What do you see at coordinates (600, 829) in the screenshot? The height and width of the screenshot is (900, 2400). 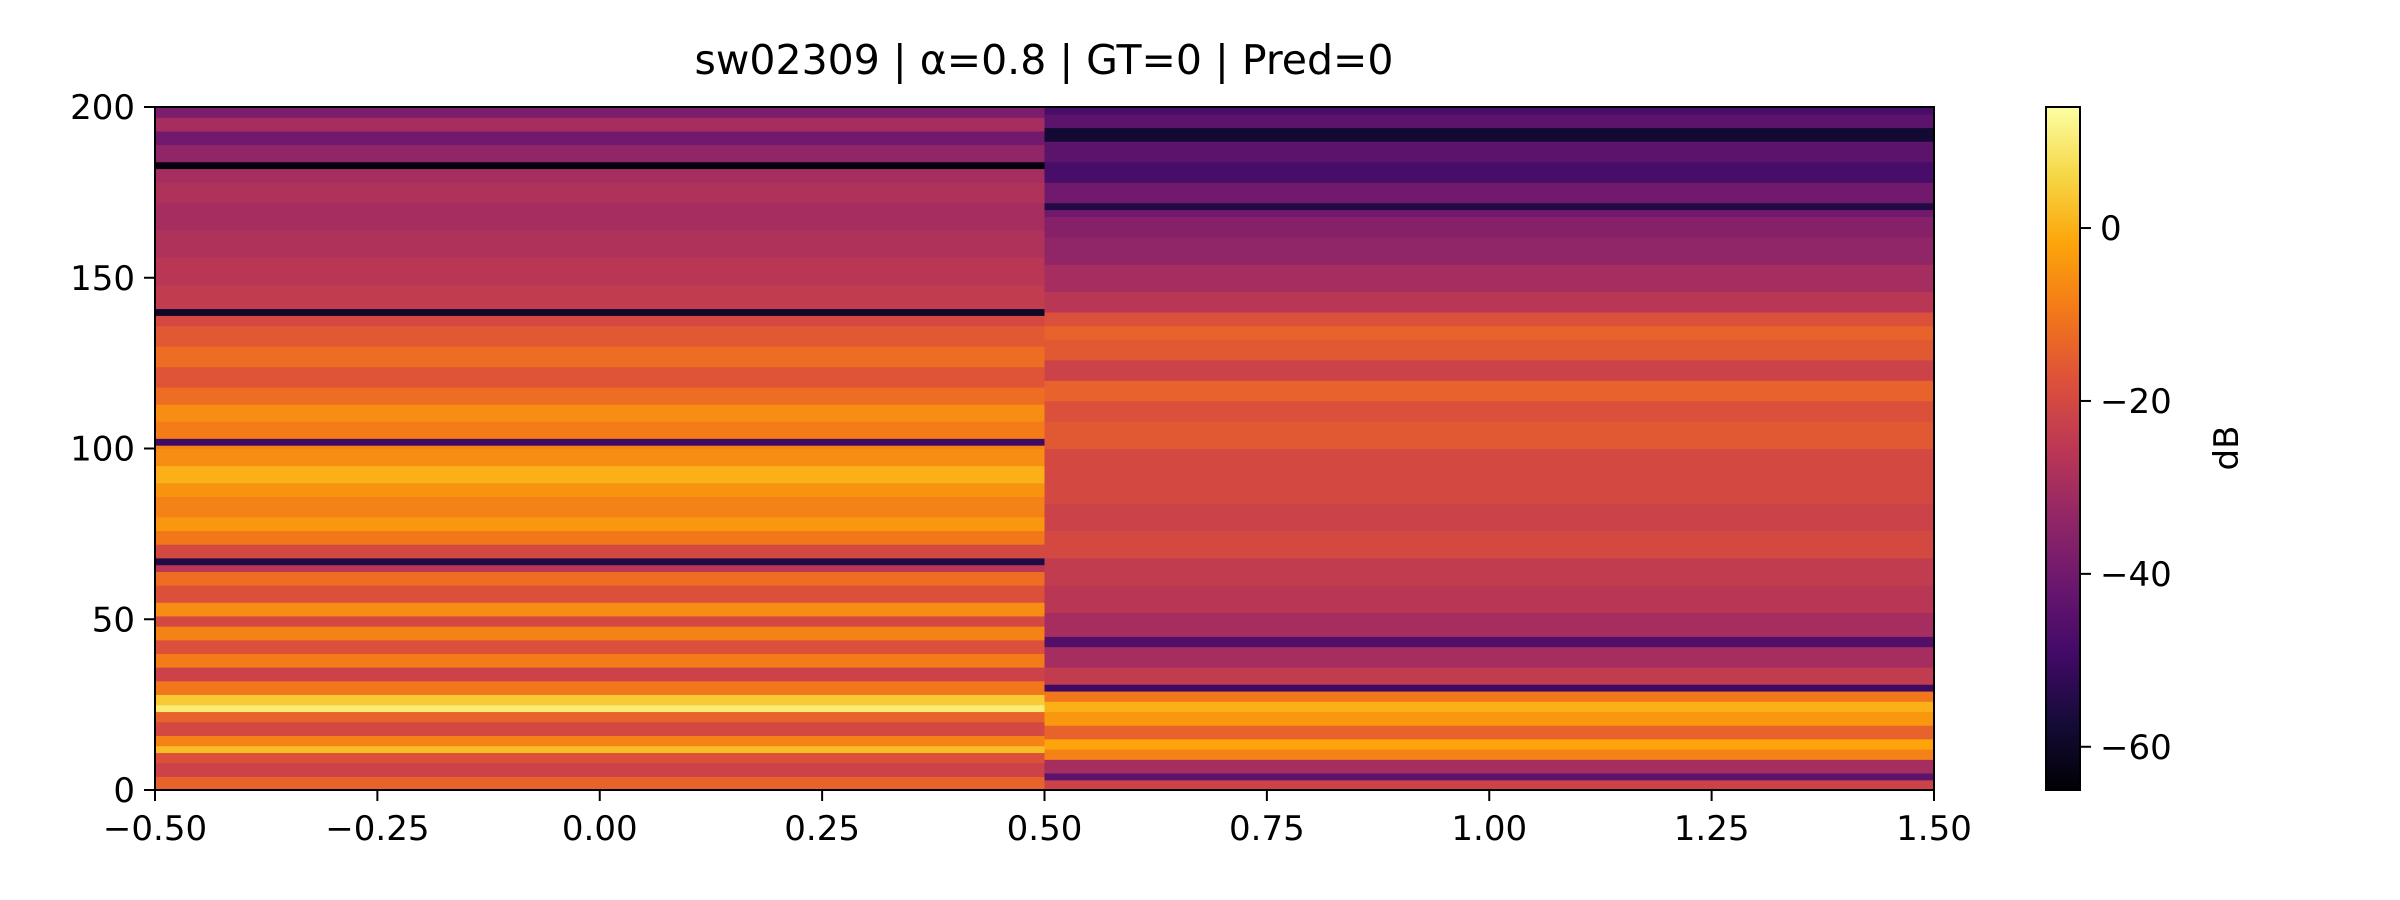 I see `x-tick-label: 0.00` at bounding box center [600, 829].